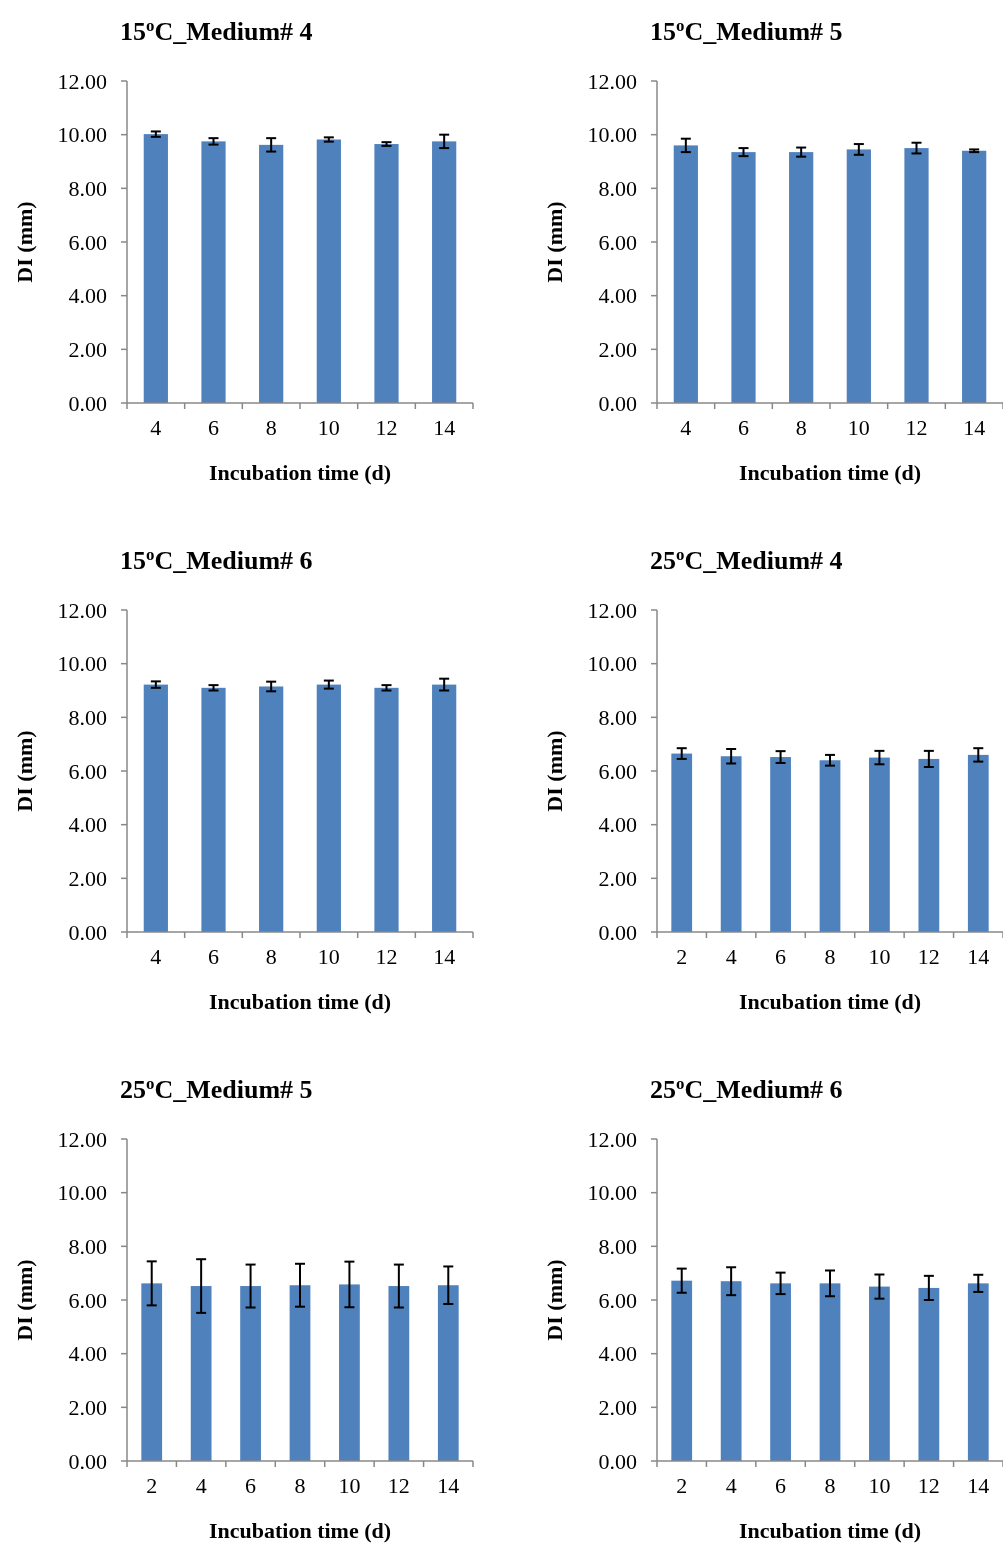 The height and width of the screenshot is (1544, 1003). I want to click on chart-title: 25$^{o}$C_Medium# 4, so click(746, 559).